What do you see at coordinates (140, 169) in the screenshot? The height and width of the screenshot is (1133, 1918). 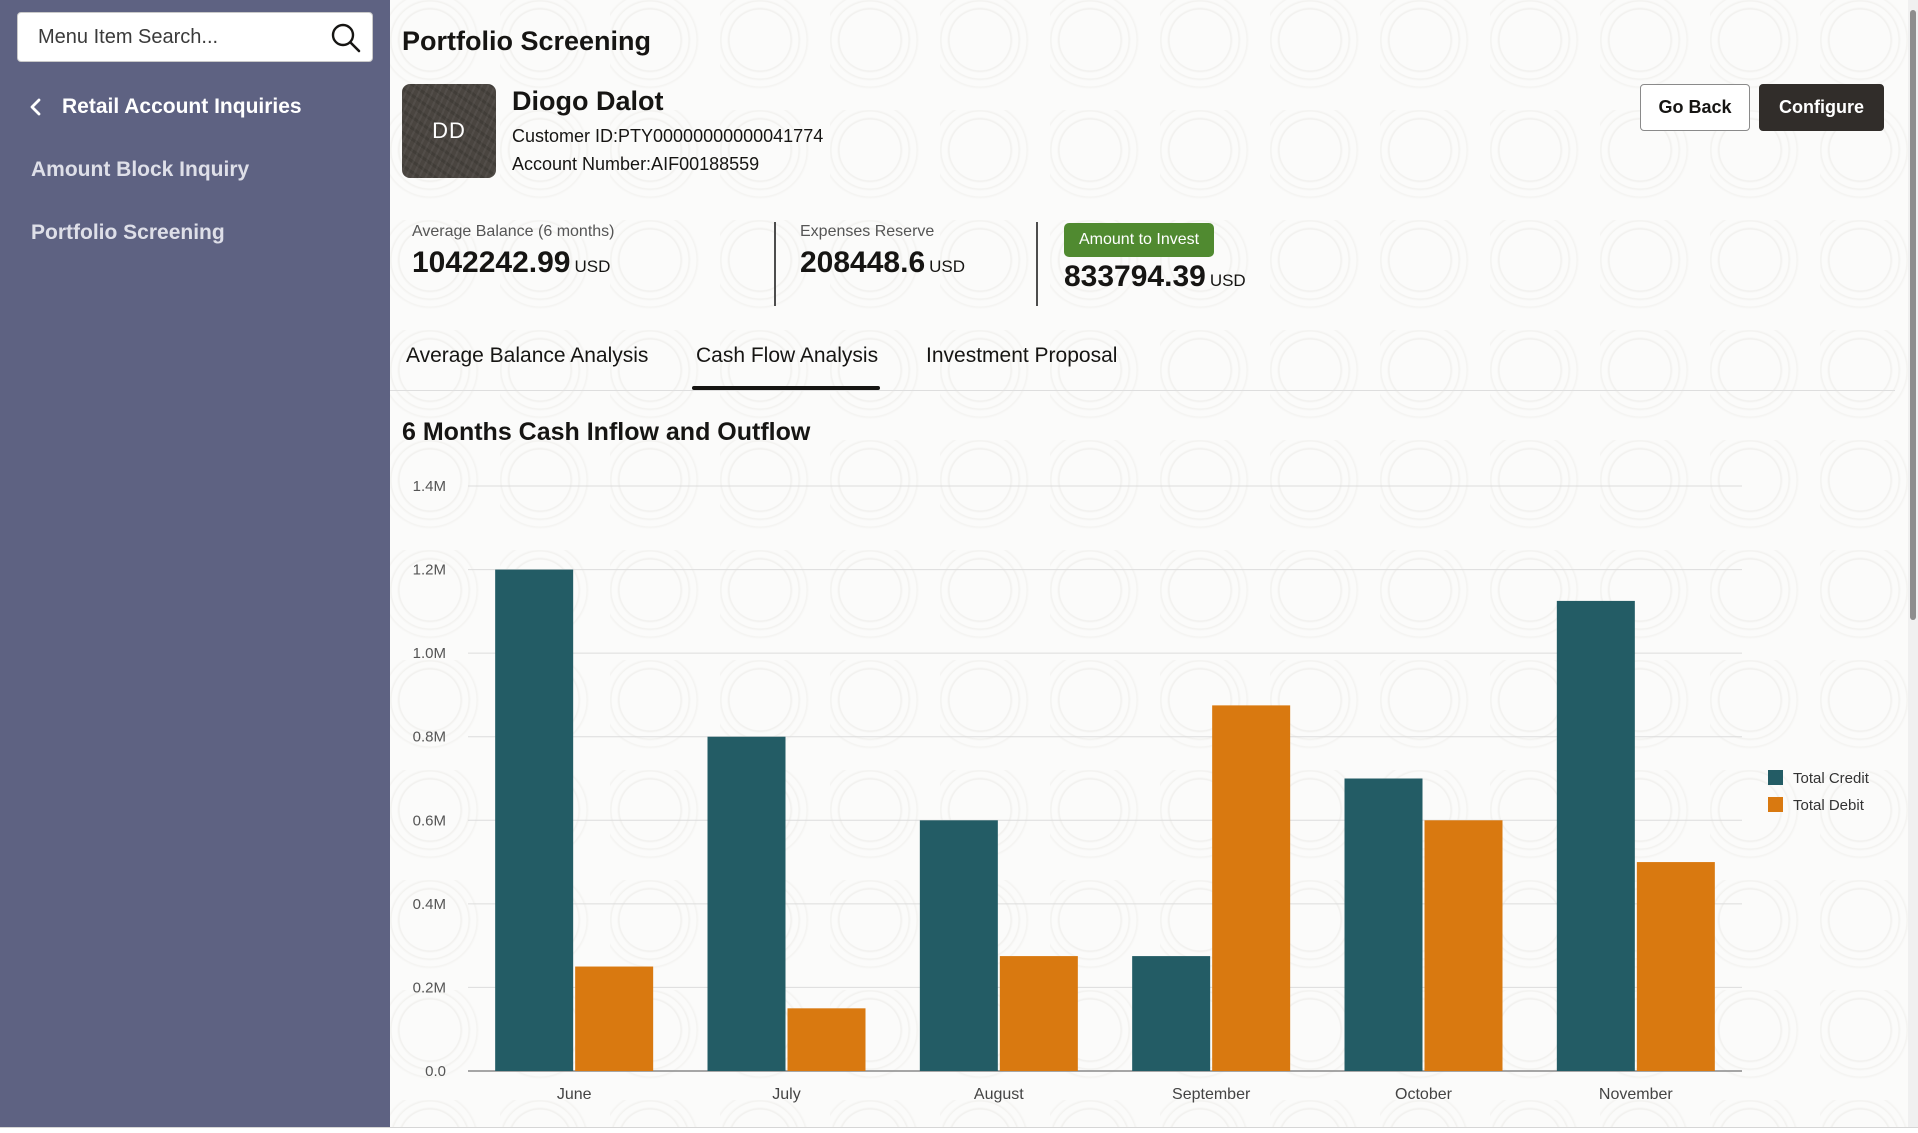 I see `sidebar-item-amount-block-inquiry: Amount Block Inquiry` at bounding box center [140, 169].